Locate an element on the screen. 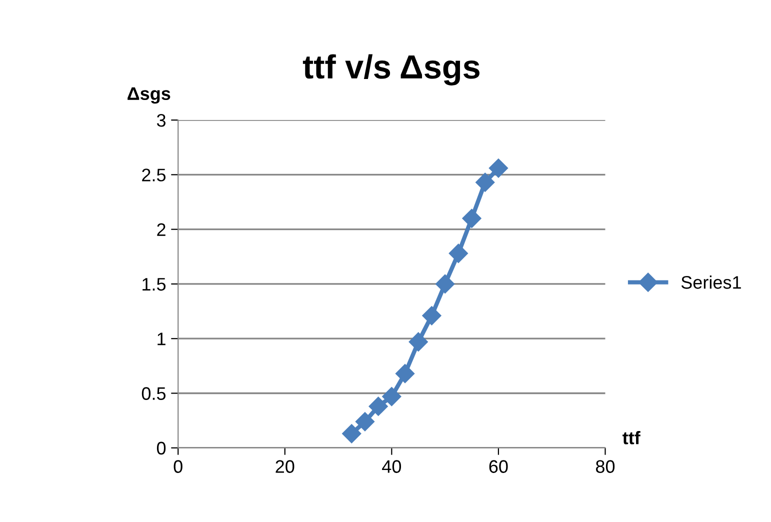 This screenshot has height=522, width=771. y-tick-label: 2 is located at coordinates (161, 229).